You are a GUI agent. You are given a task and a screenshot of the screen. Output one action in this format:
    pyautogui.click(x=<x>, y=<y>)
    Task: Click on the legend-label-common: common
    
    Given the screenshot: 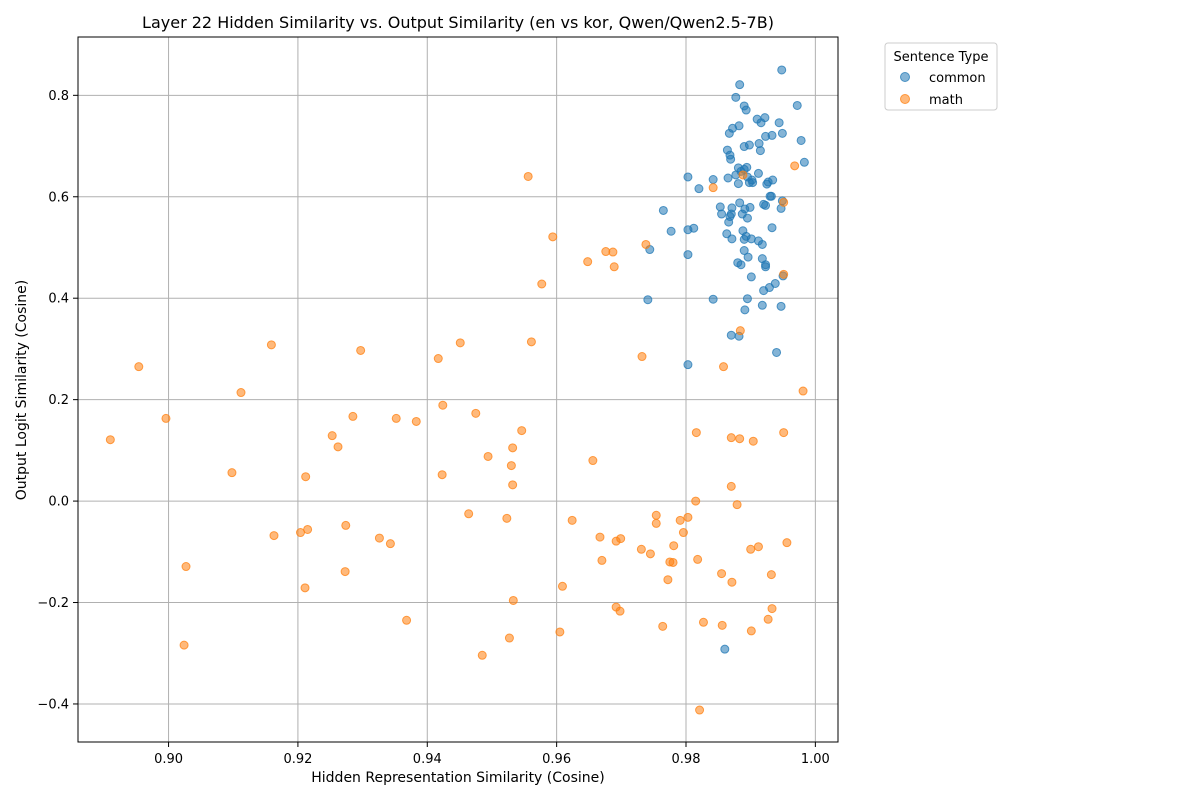 What is the action you would take?
    pyautogui.click(x=957, y=78)
    